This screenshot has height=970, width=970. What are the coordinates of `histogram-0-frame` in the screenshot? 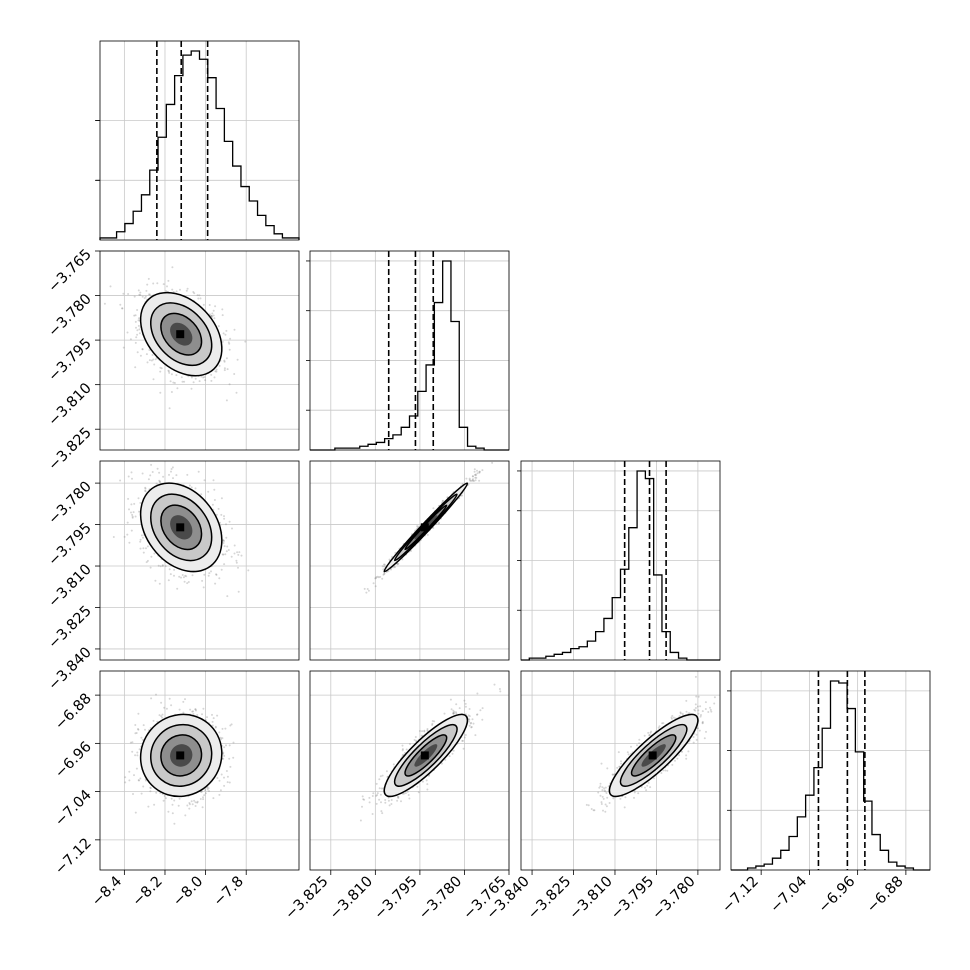 It's located at (199, 140).